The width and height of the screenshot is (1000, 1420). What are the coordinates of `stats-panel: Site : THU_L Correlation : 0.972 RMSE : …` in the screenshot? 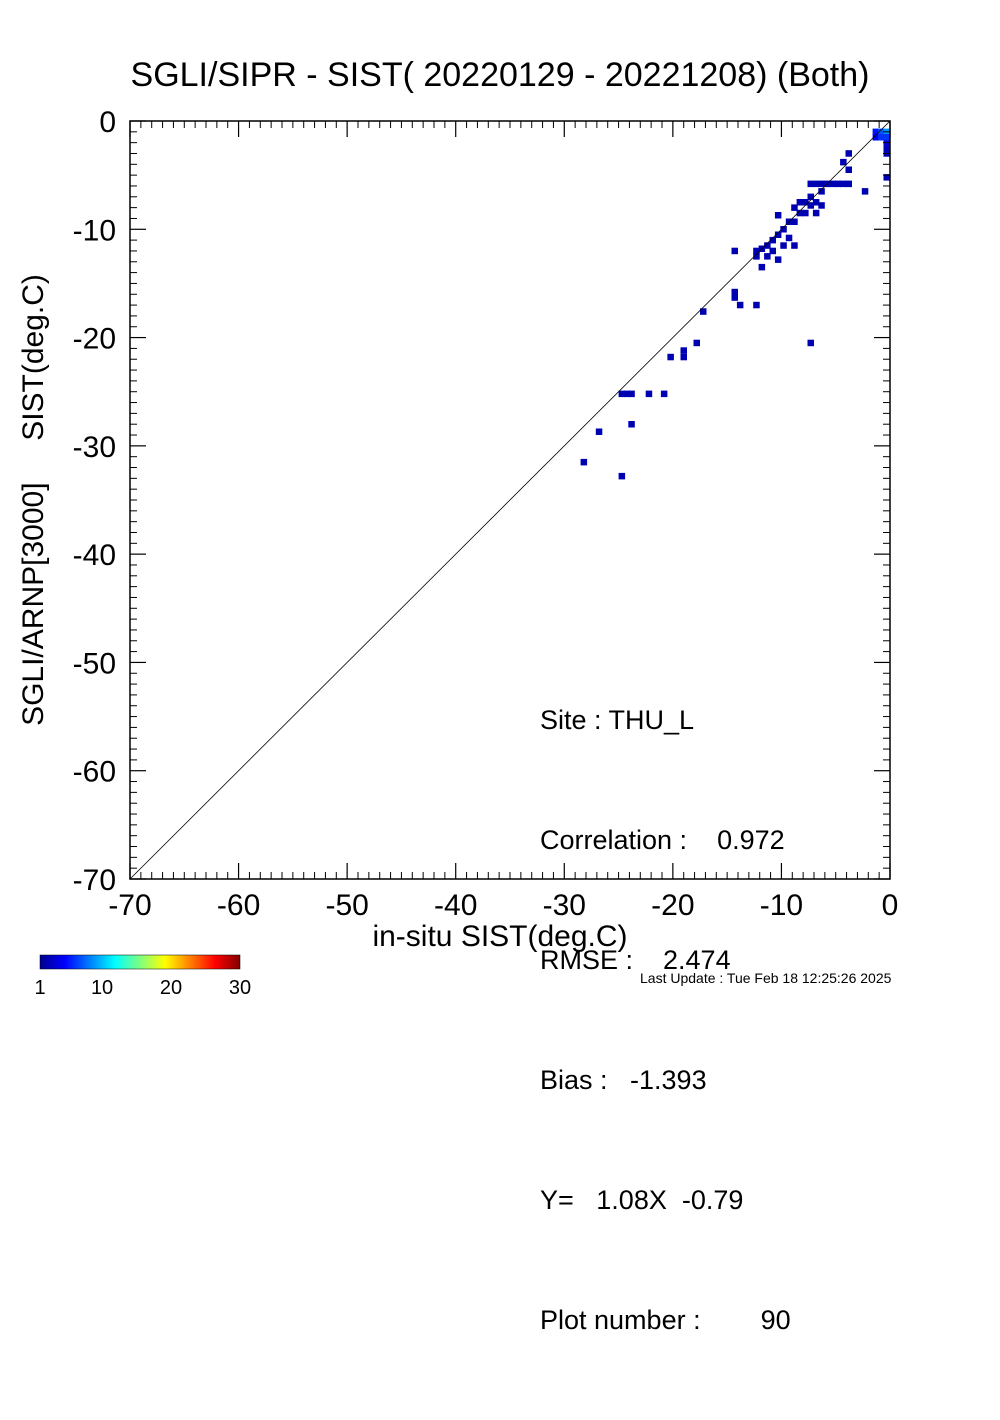 It's located at (665, 1020).